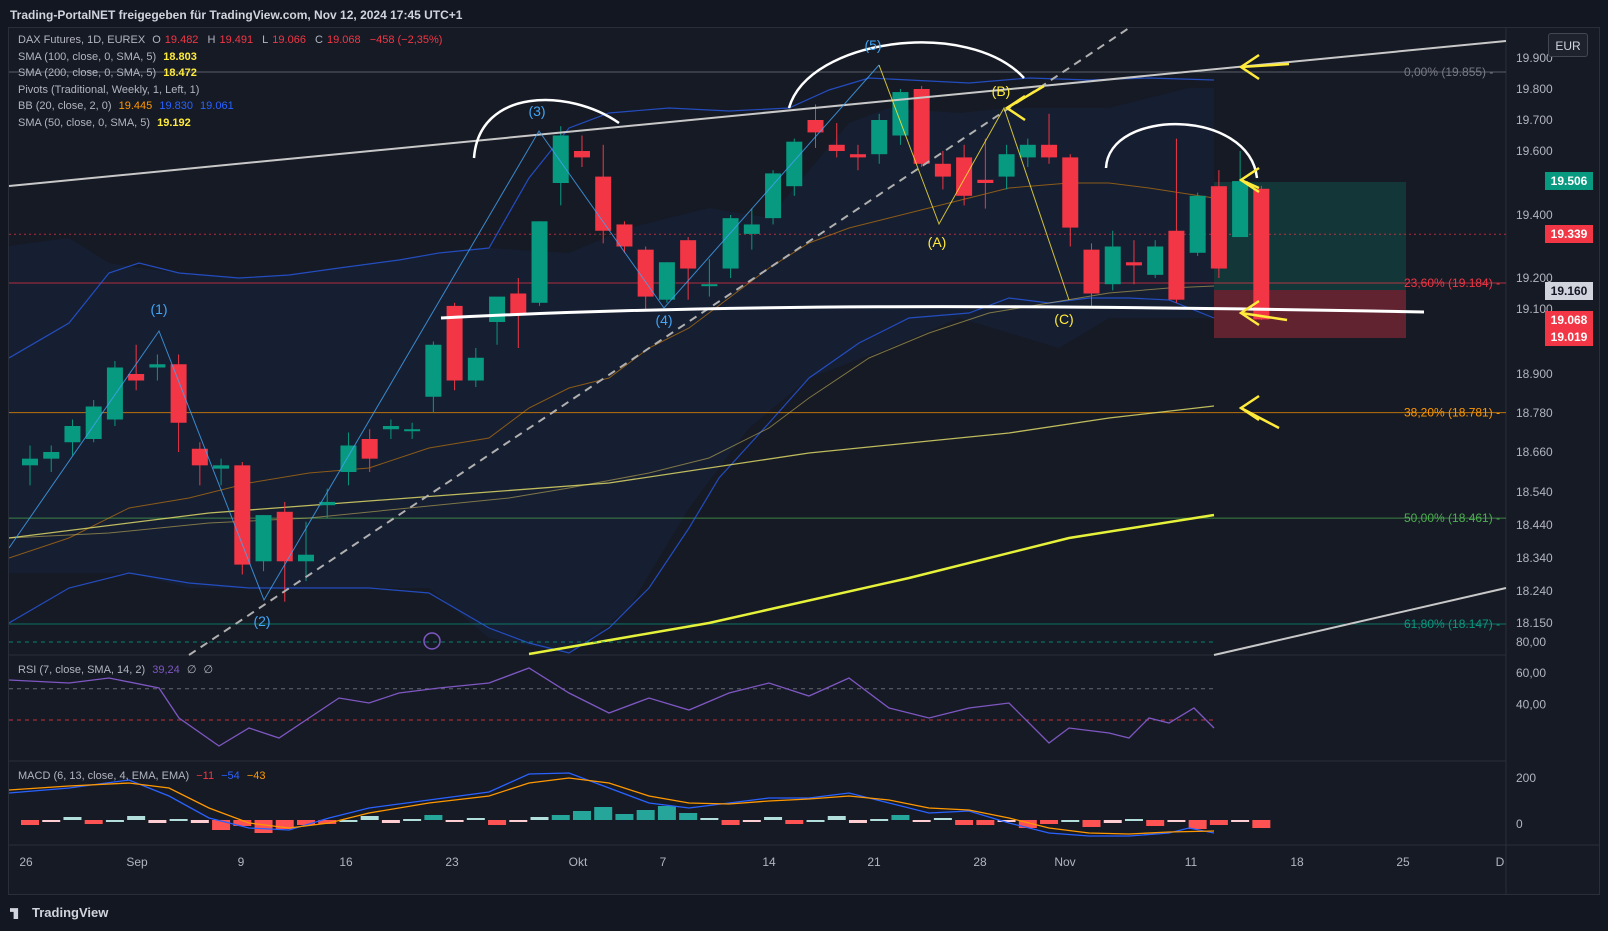 This screenshot has width=1608, height=931. I want to click on fib-label-4: 61,80% (18.147) -, so click(1452, 624).